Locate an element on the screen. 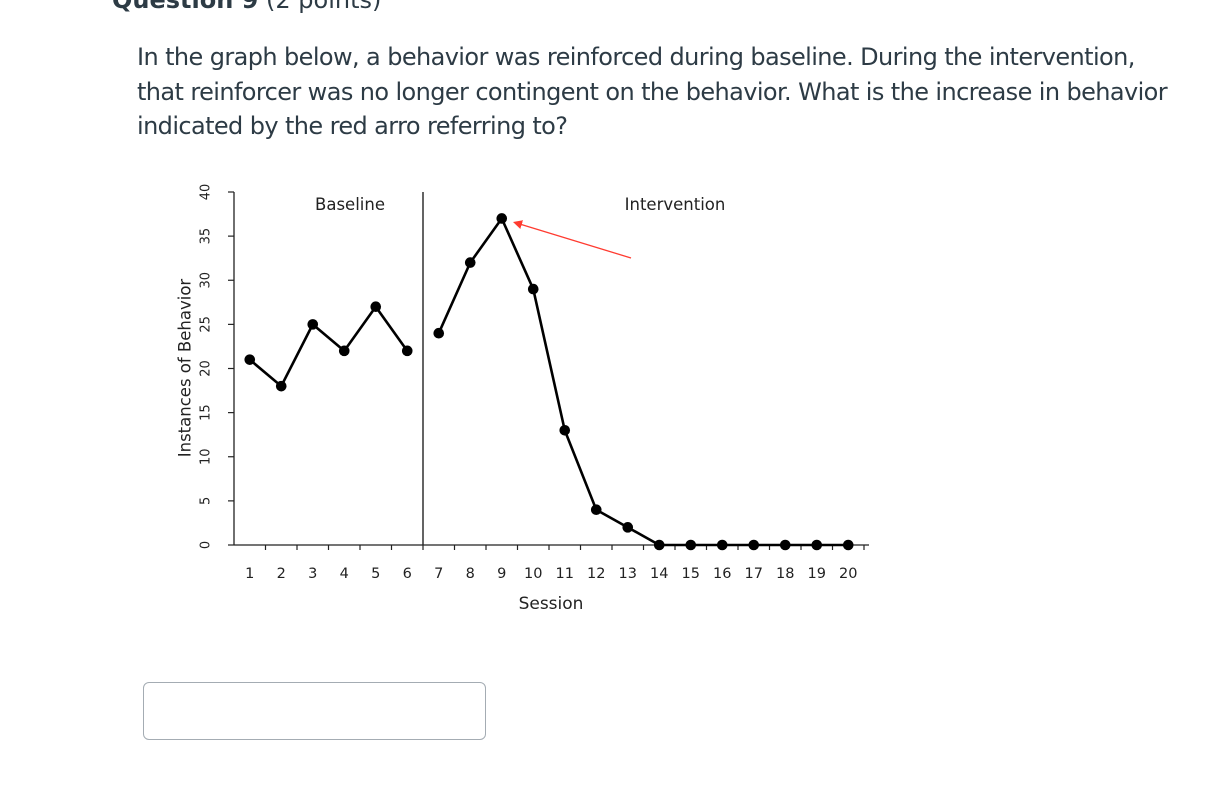 Image resolution: width=1230 pixels, height=786 pixels. question-header: Question 9 (2 points) is located at coordinates (246, 7).